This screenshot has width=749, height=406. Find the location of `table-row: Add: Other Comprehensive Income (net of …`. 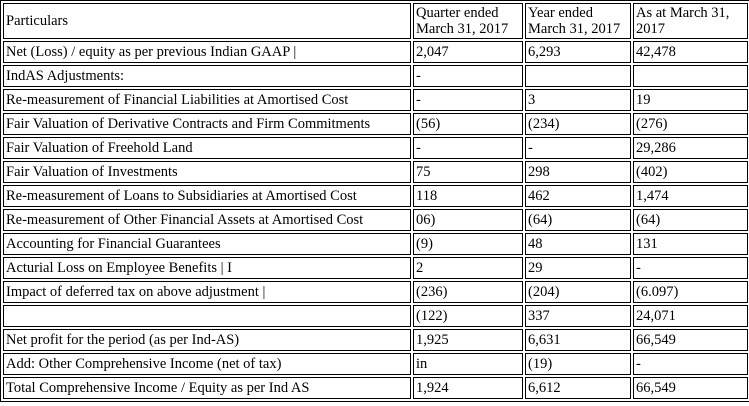

table-row: Add: Other Comprehensive Income (net of … is located at coordinates (375, 364).